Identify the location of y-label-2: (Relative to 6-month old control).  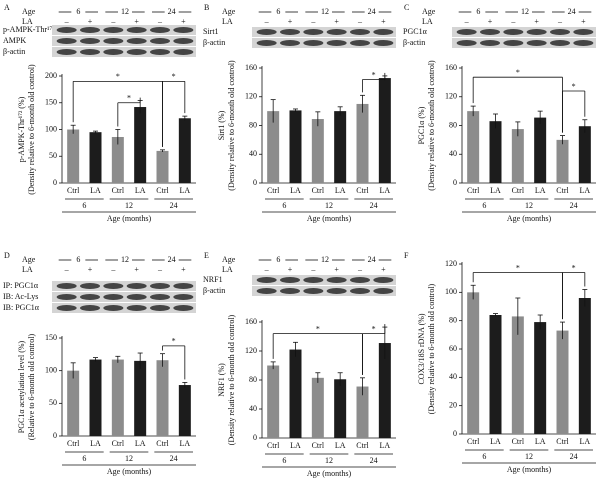
(31, 387).